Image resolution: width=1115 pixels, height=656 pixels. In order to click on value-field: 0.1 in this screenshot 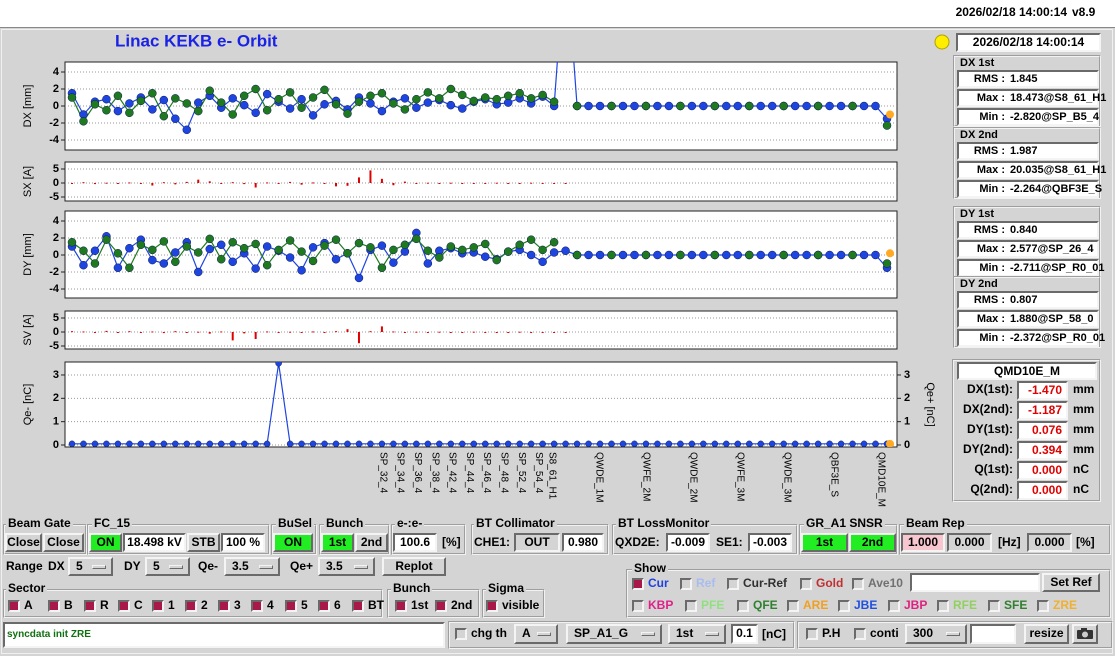, I will do `click(744, 634)`.